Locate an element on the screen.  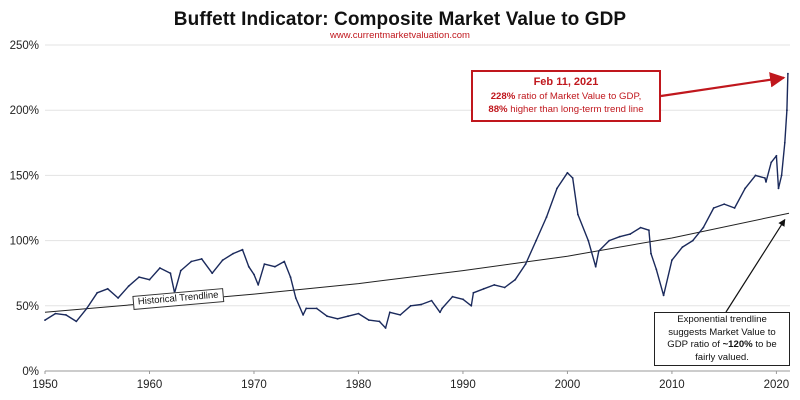
x-tick-label: 1980 is located at coordinates (359, 385).